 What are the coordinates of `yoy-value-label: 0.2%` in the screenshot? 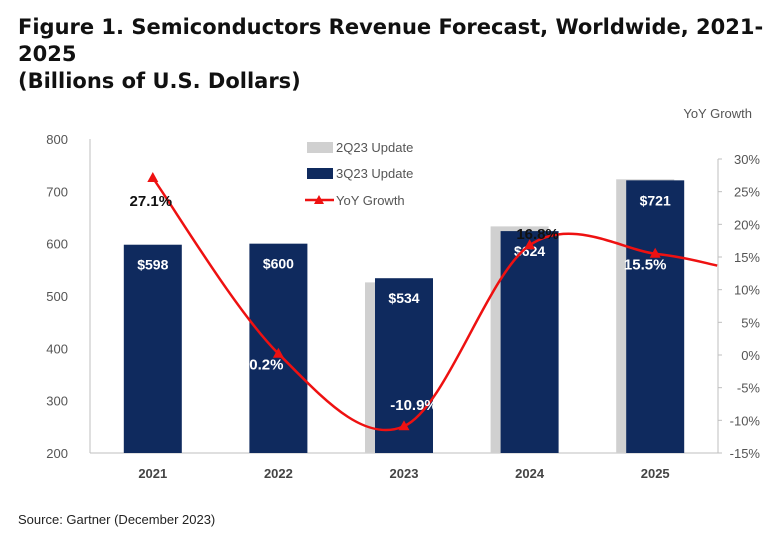 It's located at (266, 365).